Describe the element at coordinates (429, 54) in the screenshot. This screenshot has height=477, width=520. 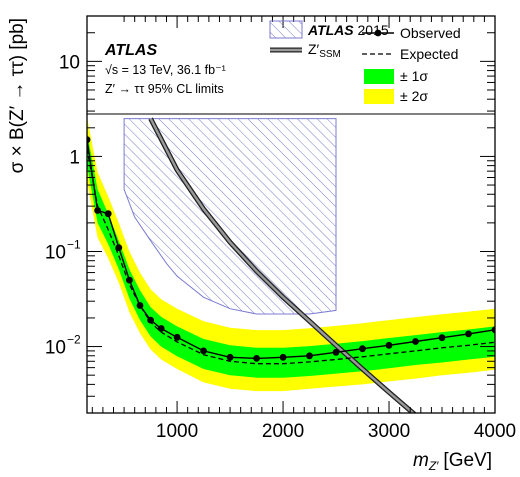
I see `legend-expected-label: Expected` at that location.